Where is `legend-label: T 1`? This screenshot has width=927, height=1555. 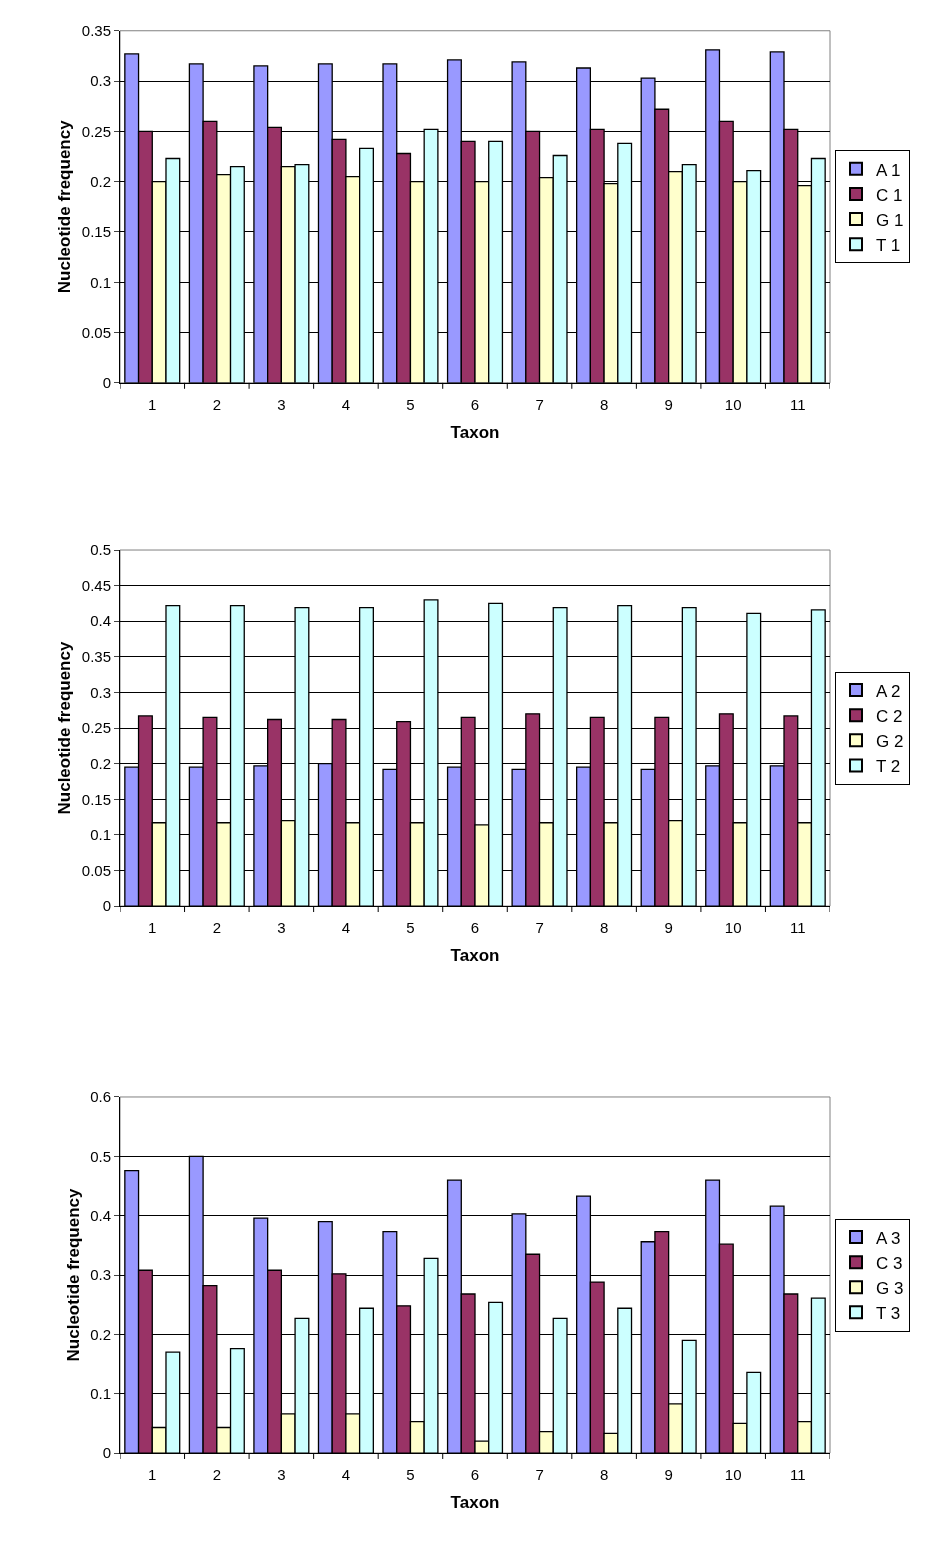
legend-label: T 1 is located at coordinates (888, 245).